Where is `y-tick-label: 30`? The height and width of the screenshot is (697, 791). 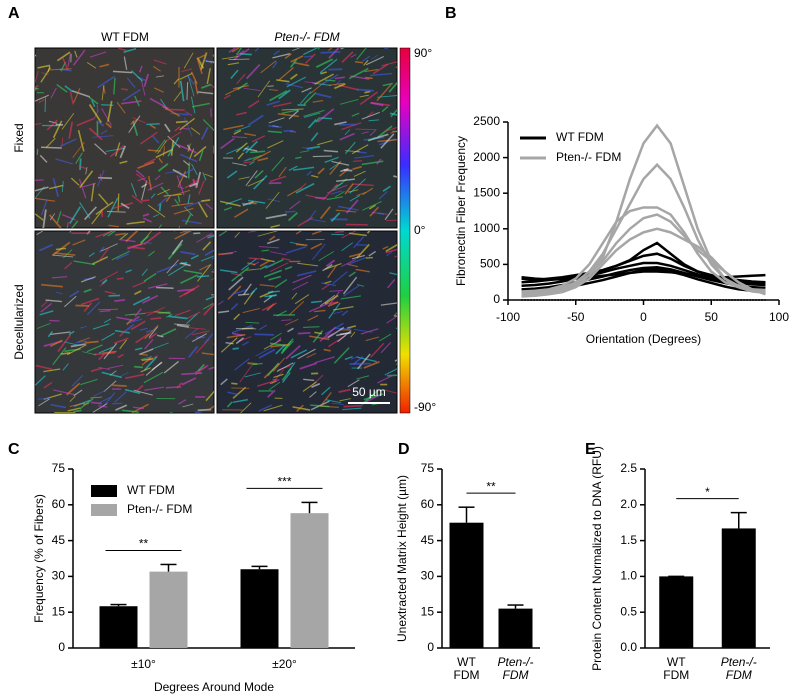
y-tick-label: 30 is located at coordinates (428, 576).